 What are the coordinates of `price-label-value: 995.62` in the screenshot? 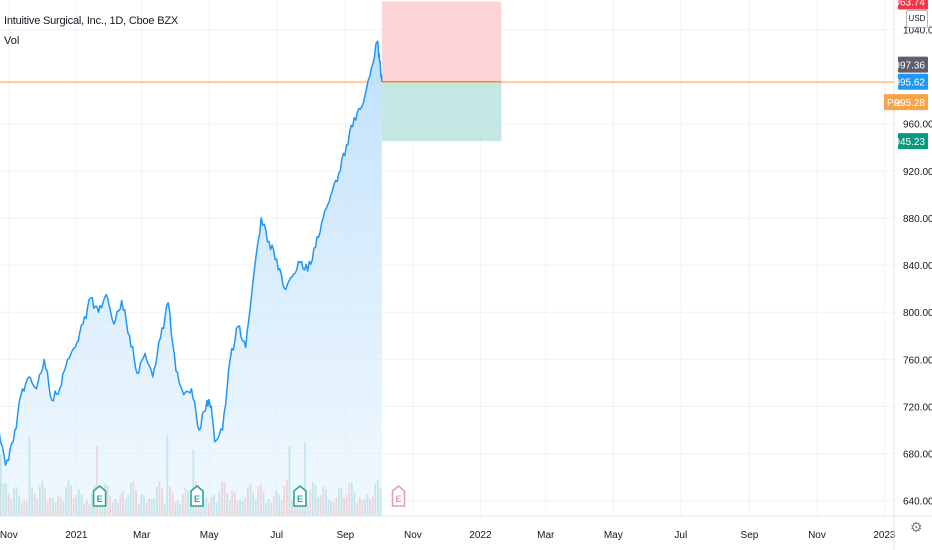 It's located at (909, 83).